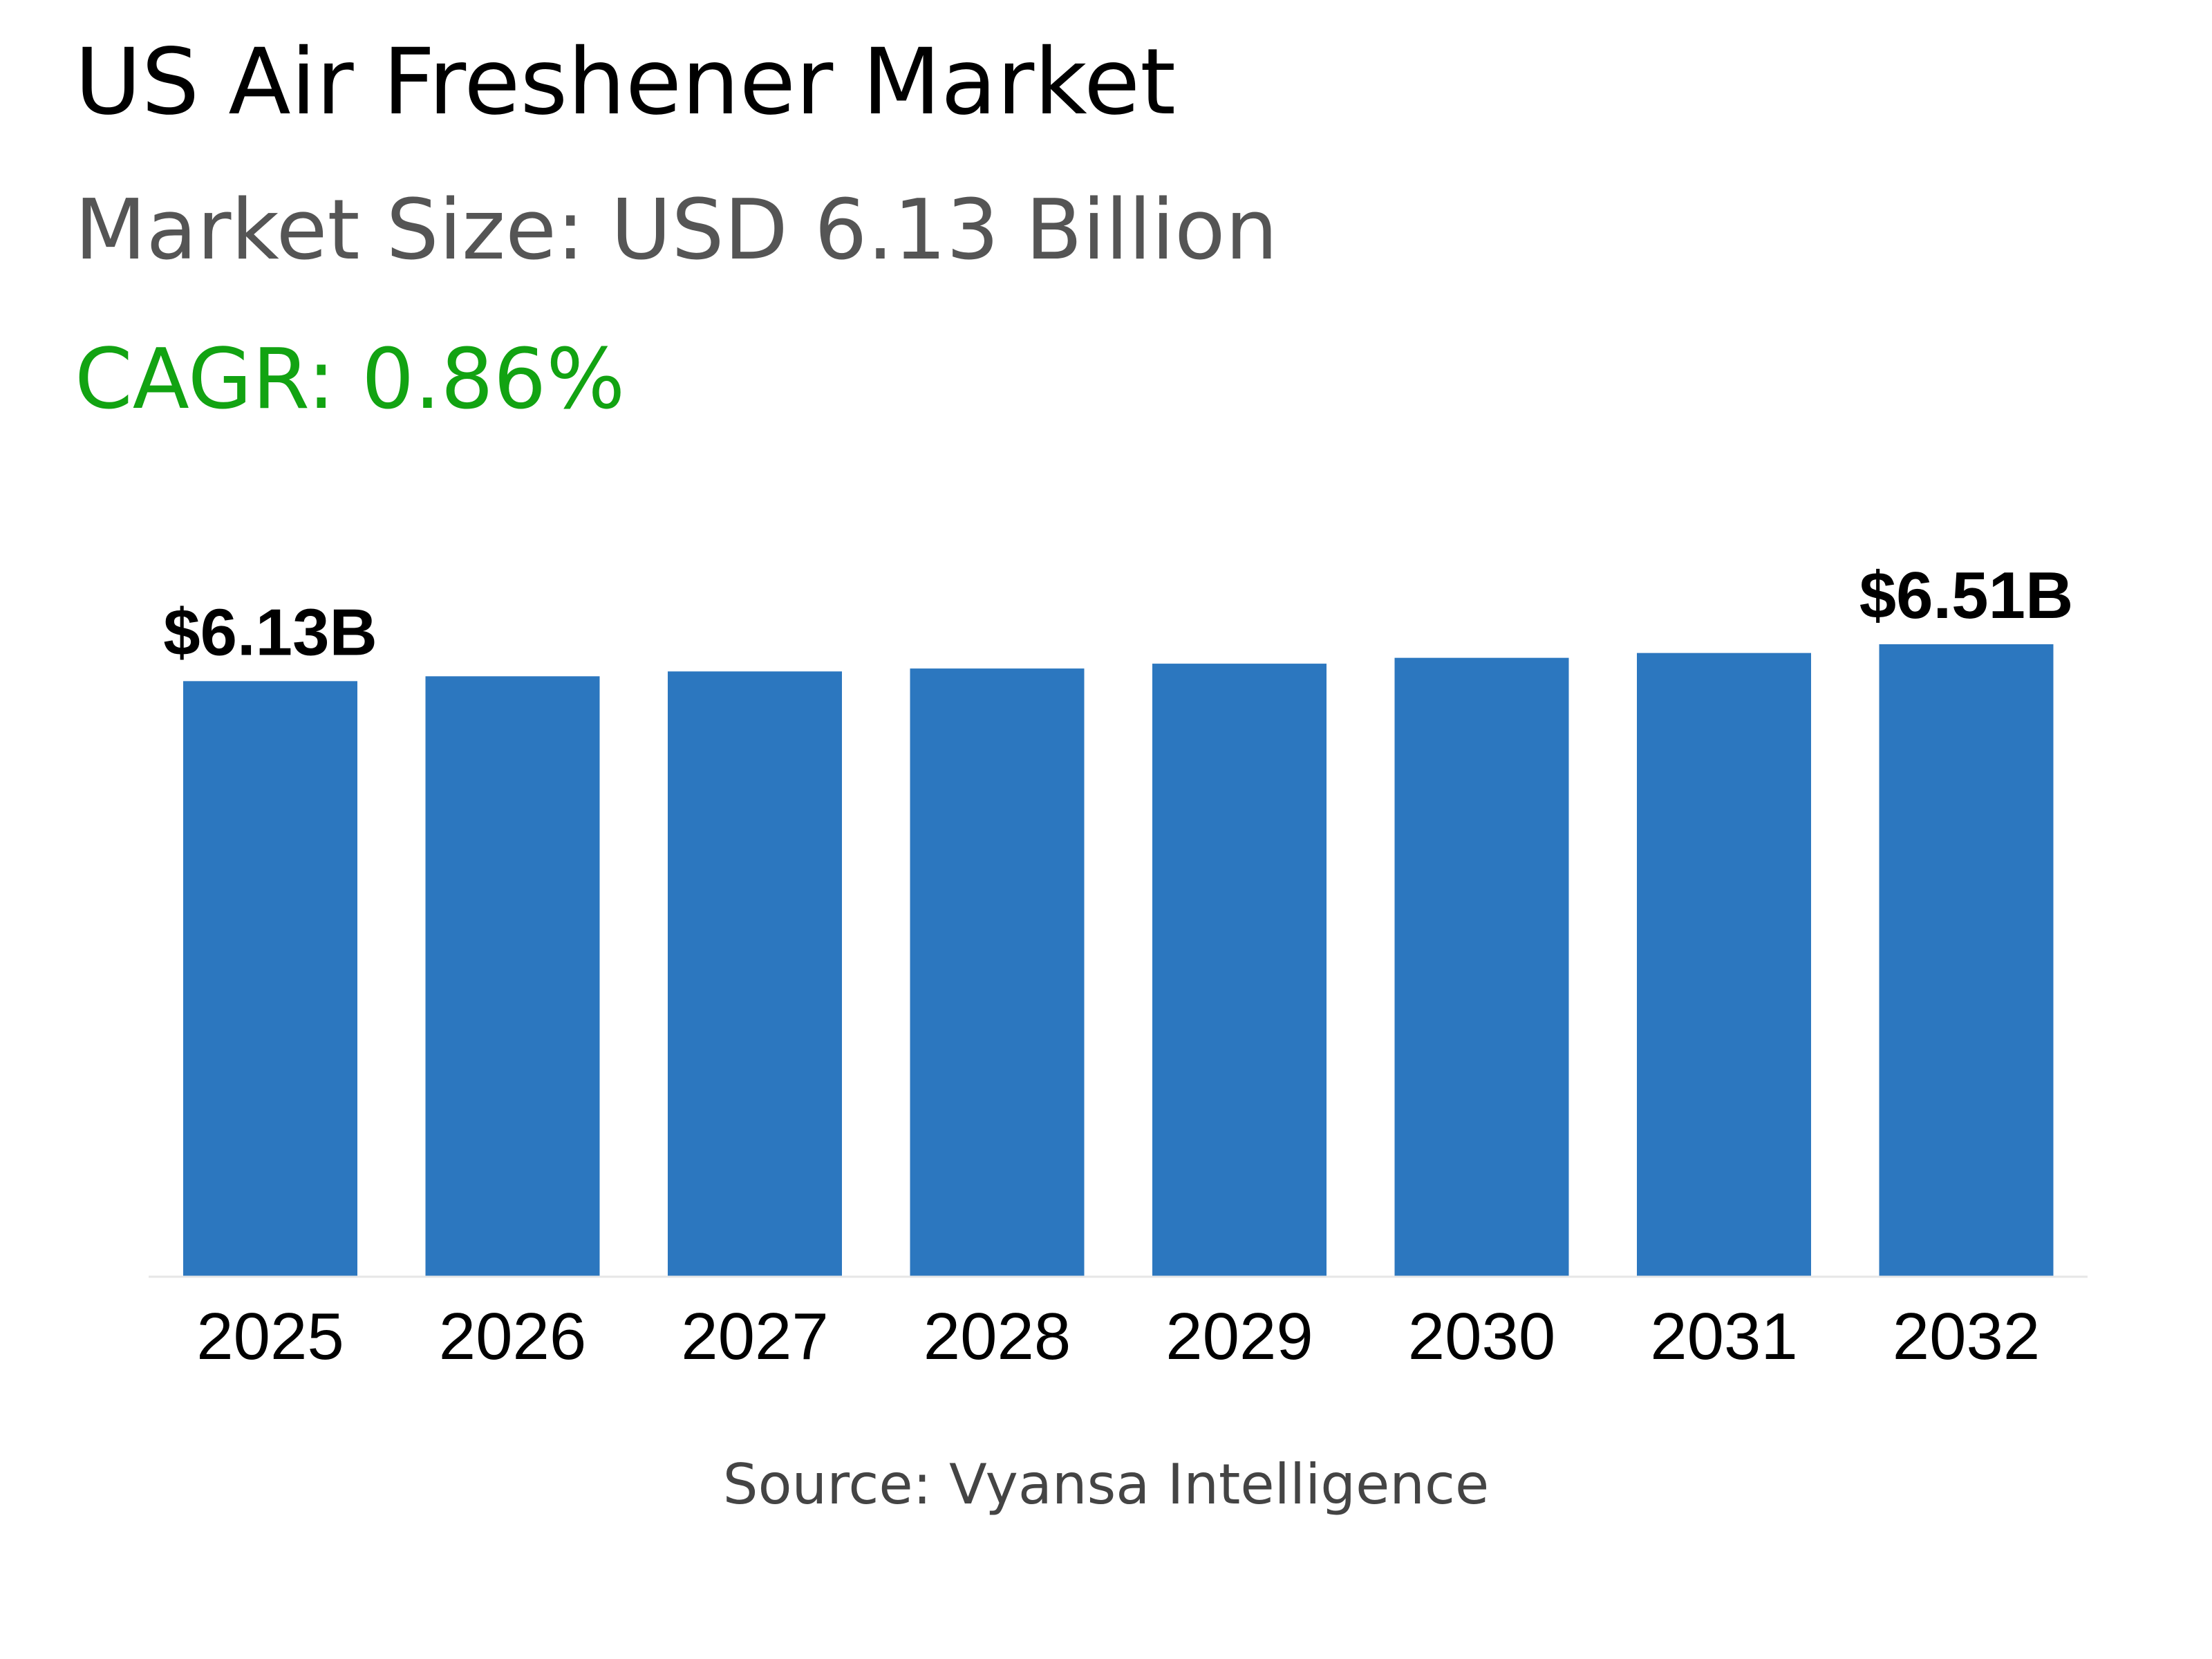  What do you see at coordinates (270, 632) in the screenshot?
I see `bar-value-label: $6.13B` at bounding box center [270, 632].